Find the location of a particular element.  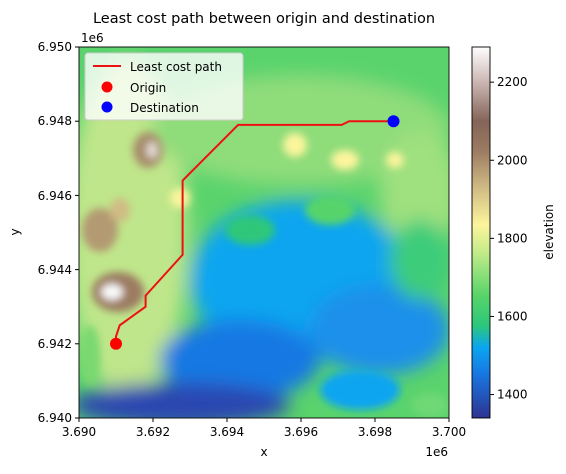

x-tick: 3.694 is located at coordinates (227, 428).